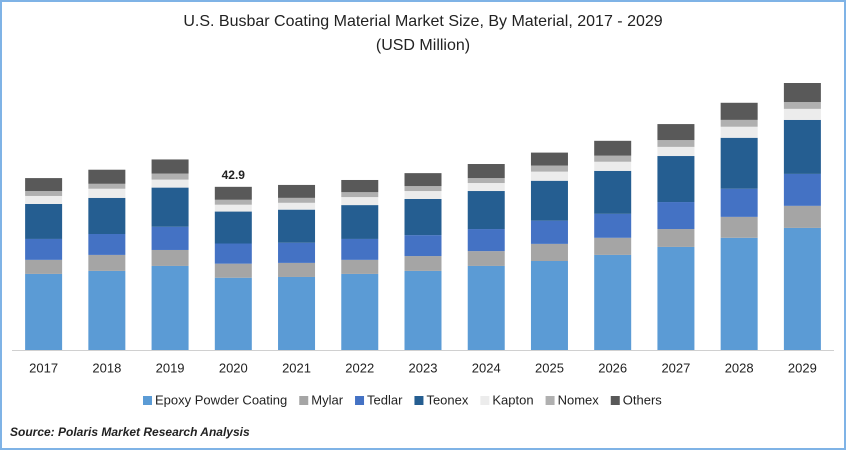  What do you see at coordinates (296, 367) in the screenshot?
I see `x-tick-label: 2021` at bounding box center [296, 367].